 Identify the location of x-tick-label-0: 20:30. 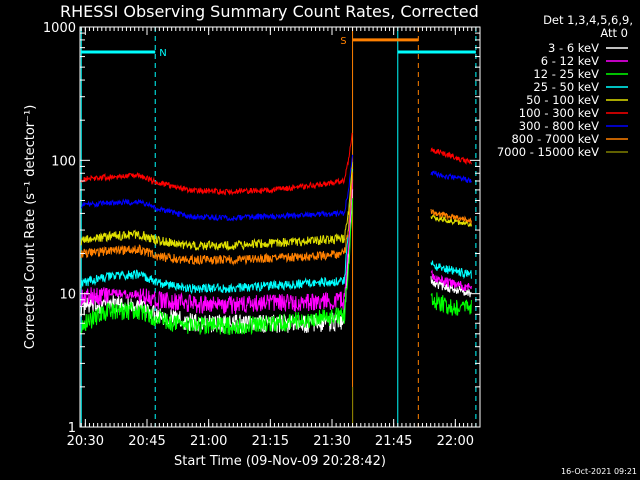
(85, 441).